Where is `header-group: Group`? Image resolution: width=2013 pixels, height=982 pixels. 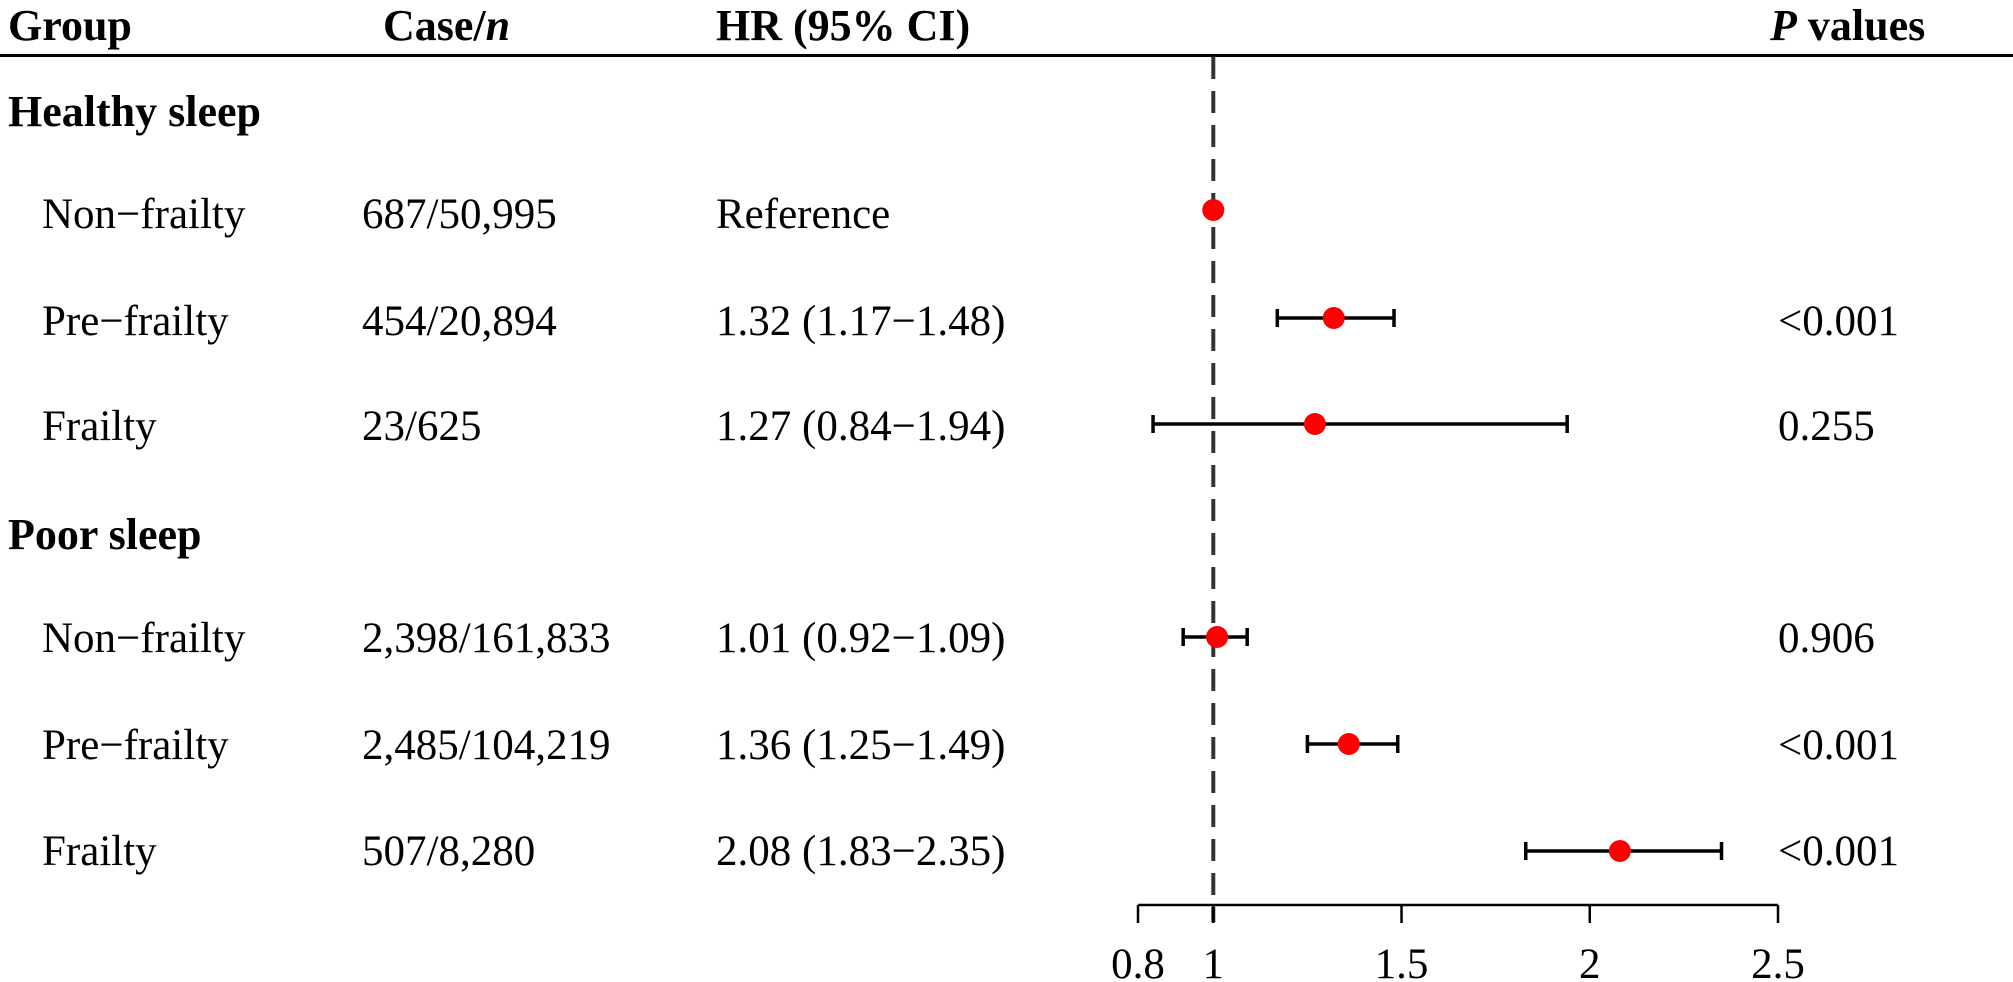
header-group: Group is located at coordinates (70, 25).